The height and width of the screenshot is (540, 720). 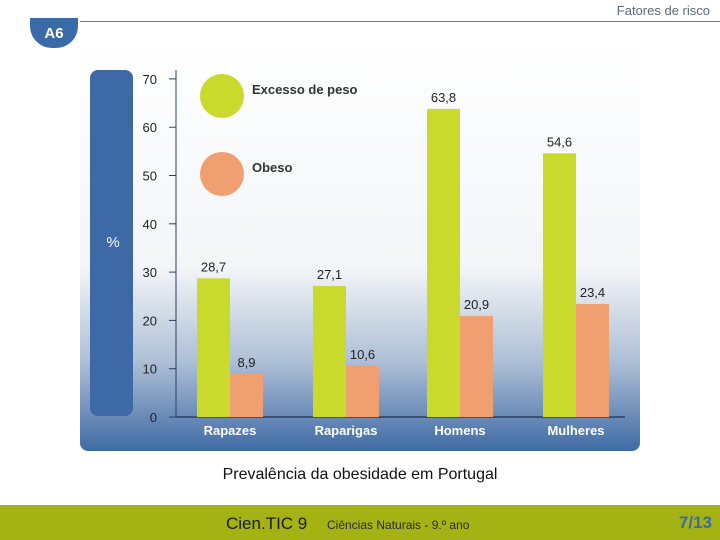 What do you see at coordinates (272, 167) in the screenshot?
I see `legend-label: Obeso` at bounding box center [272, 167].